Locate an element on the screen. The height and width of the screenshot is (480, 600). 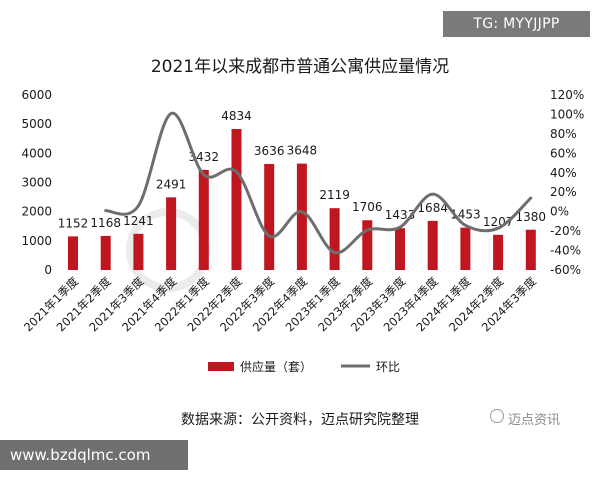
source-text: 数据来源：公开资料，迈点研究院整理 is located at coordinates (300, 420).